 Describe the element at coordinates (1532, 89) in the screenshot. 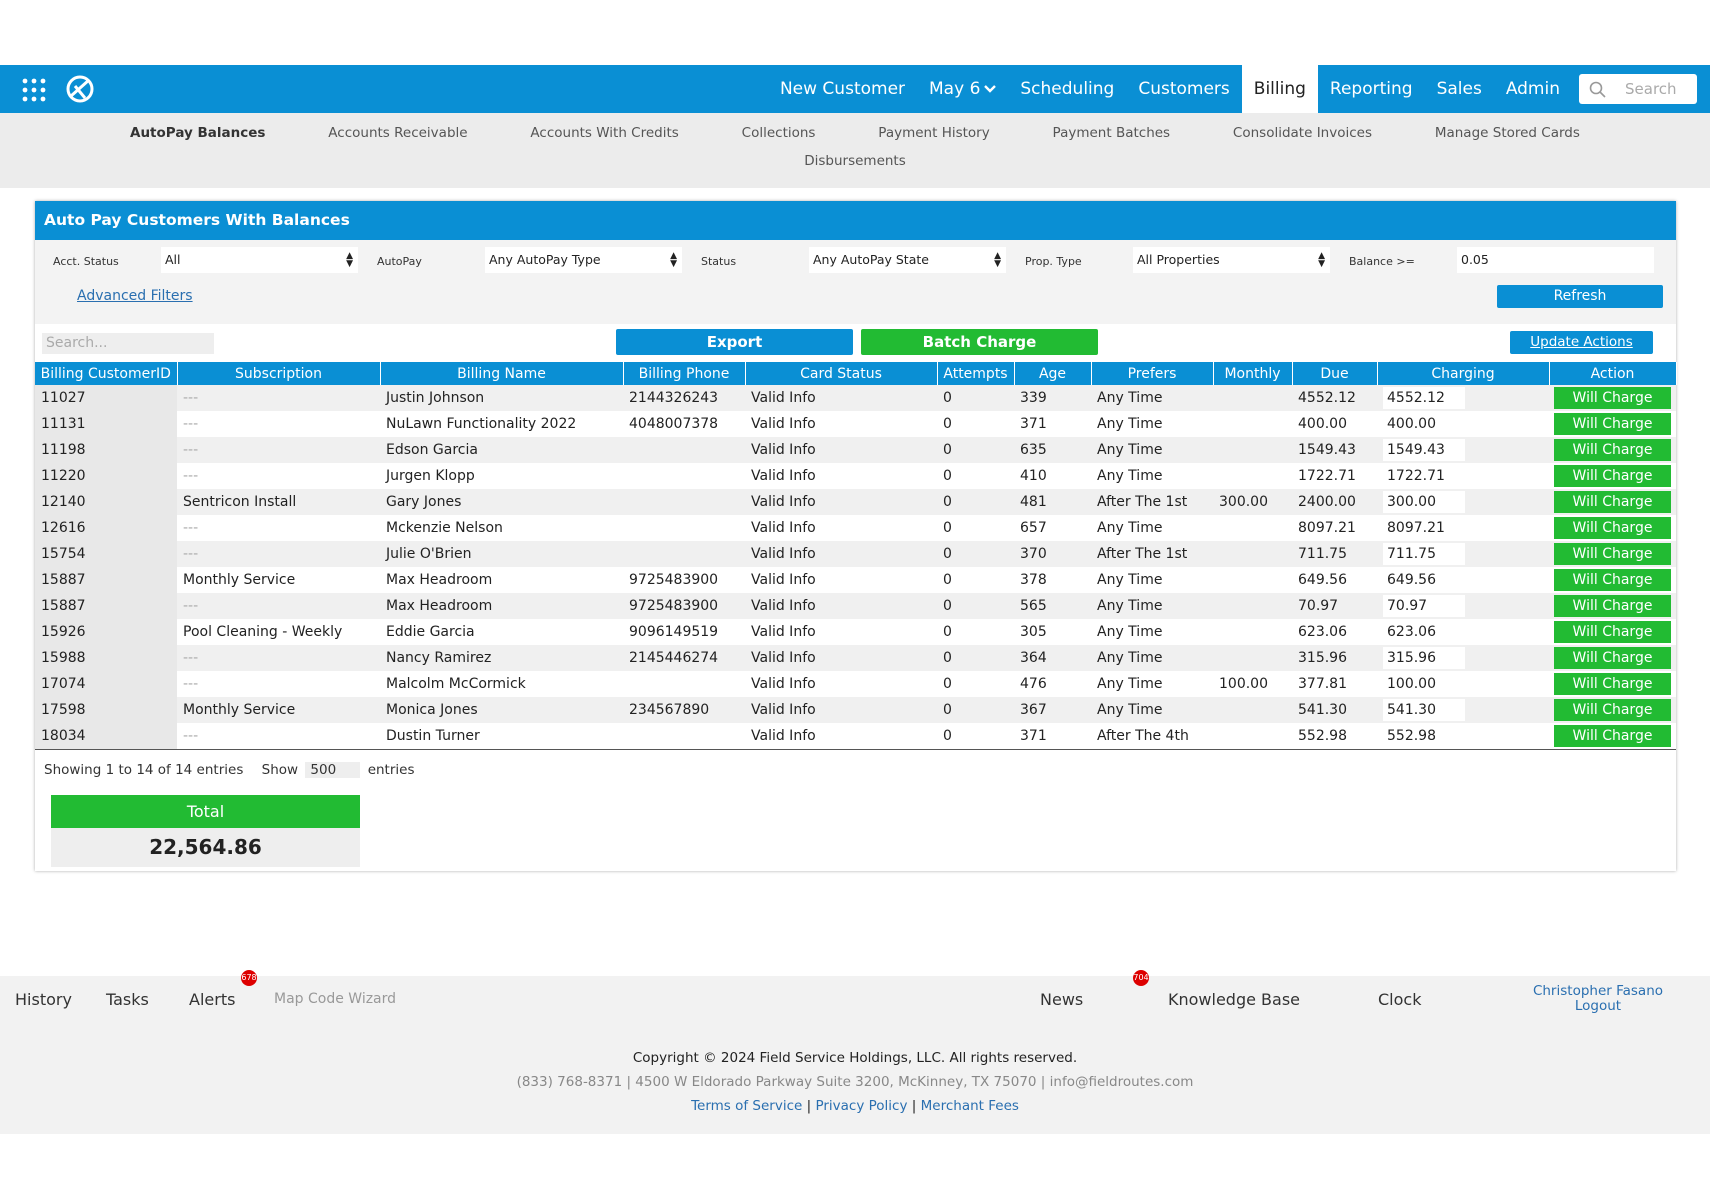

I see `nav-item: Admin` at that location.